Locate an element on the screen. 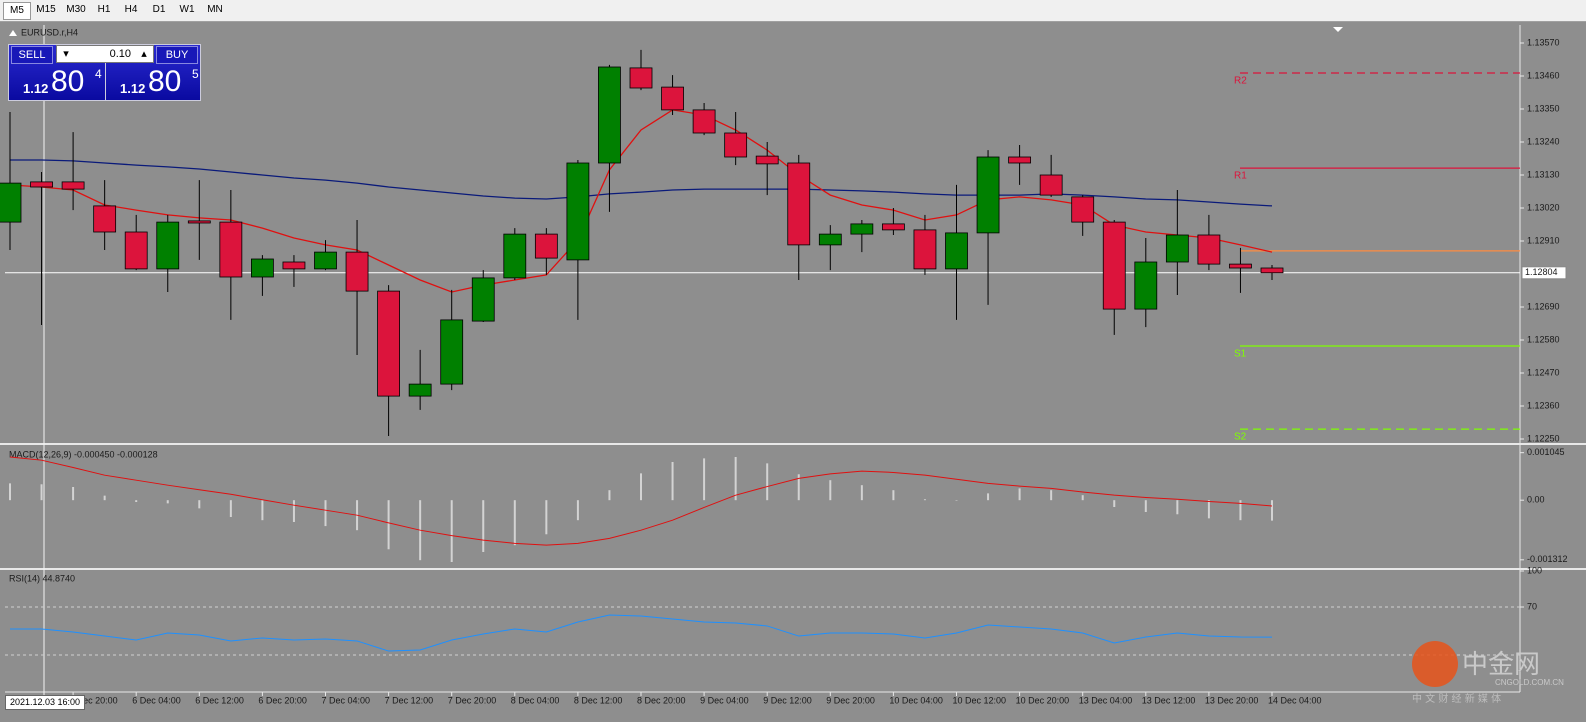 This screenshot has height=722, width=1586. x-tick-label: 10 Dec 04:00 is located at coordinates (916, 700).